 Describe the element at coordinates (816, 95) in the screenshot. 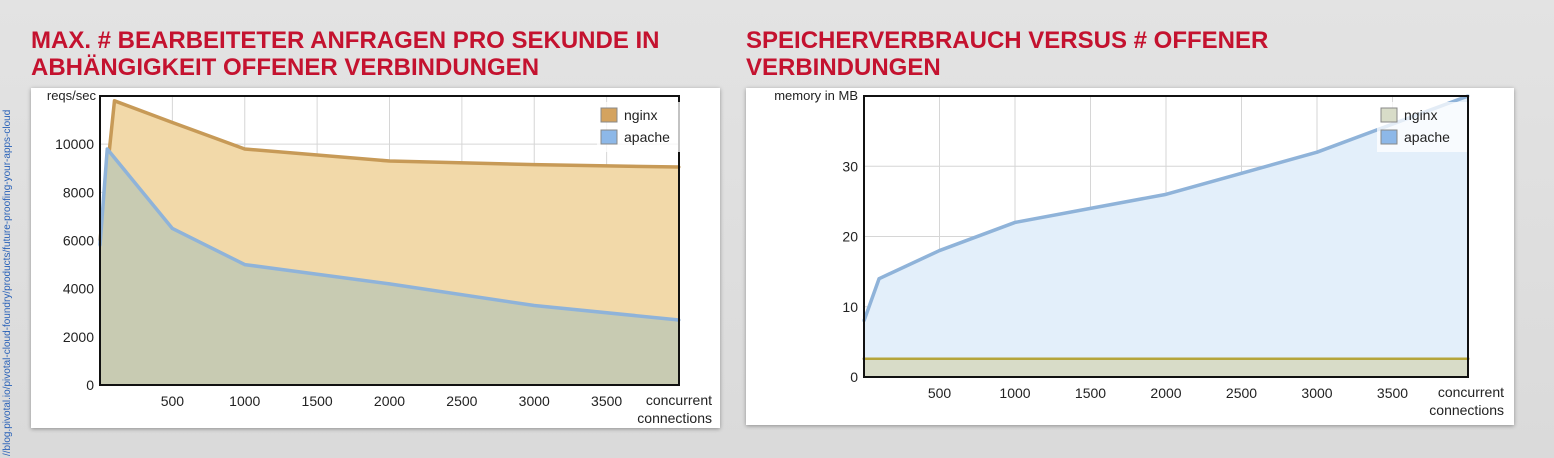

I see `y-axis-label: memory in MB` at that location.